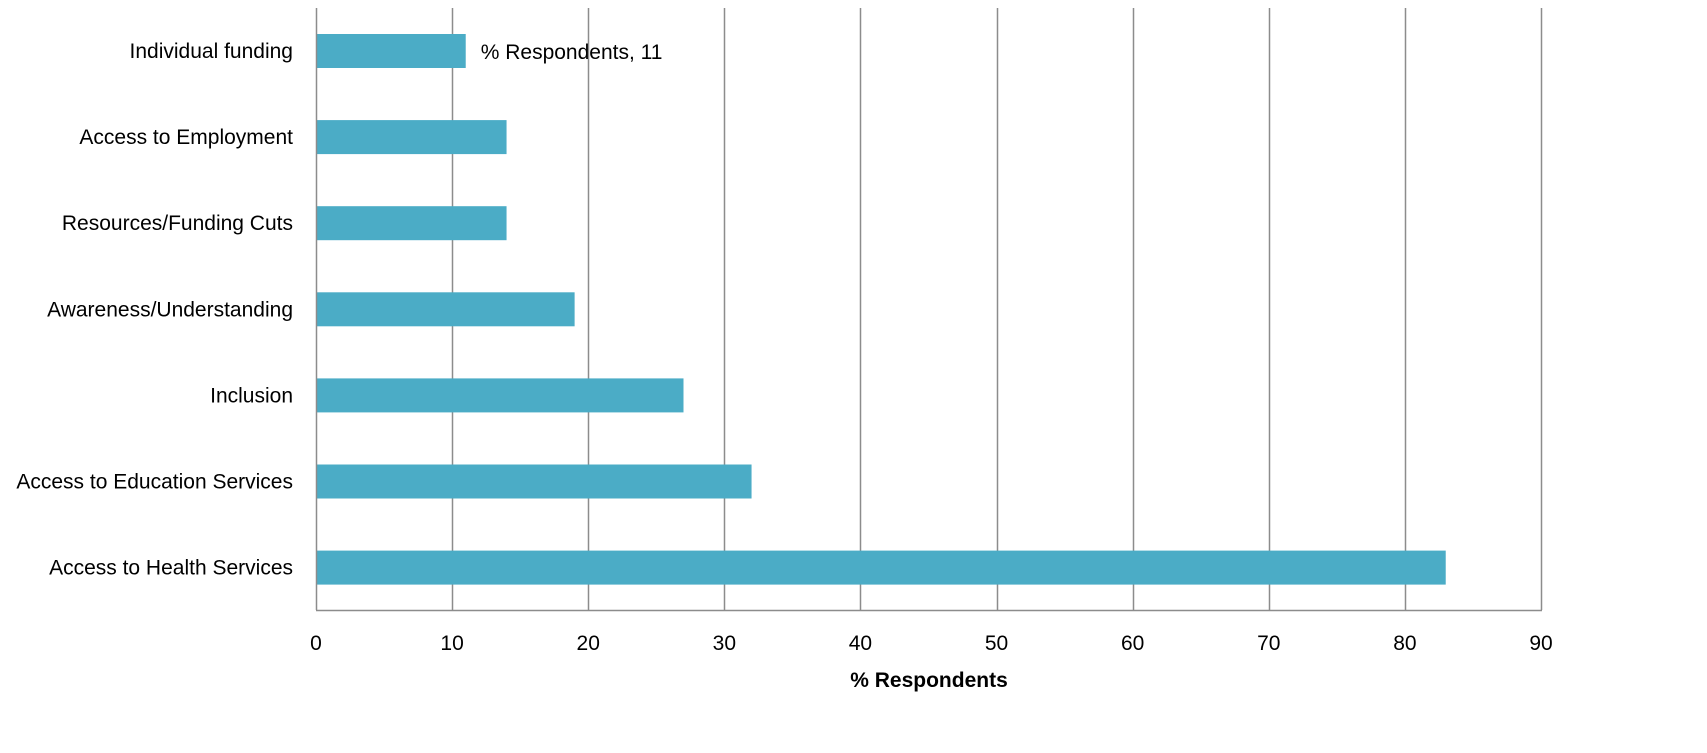 The image size is (1707, 753). I want to click on data-label: % Respondents, 11, so click(572, 52).